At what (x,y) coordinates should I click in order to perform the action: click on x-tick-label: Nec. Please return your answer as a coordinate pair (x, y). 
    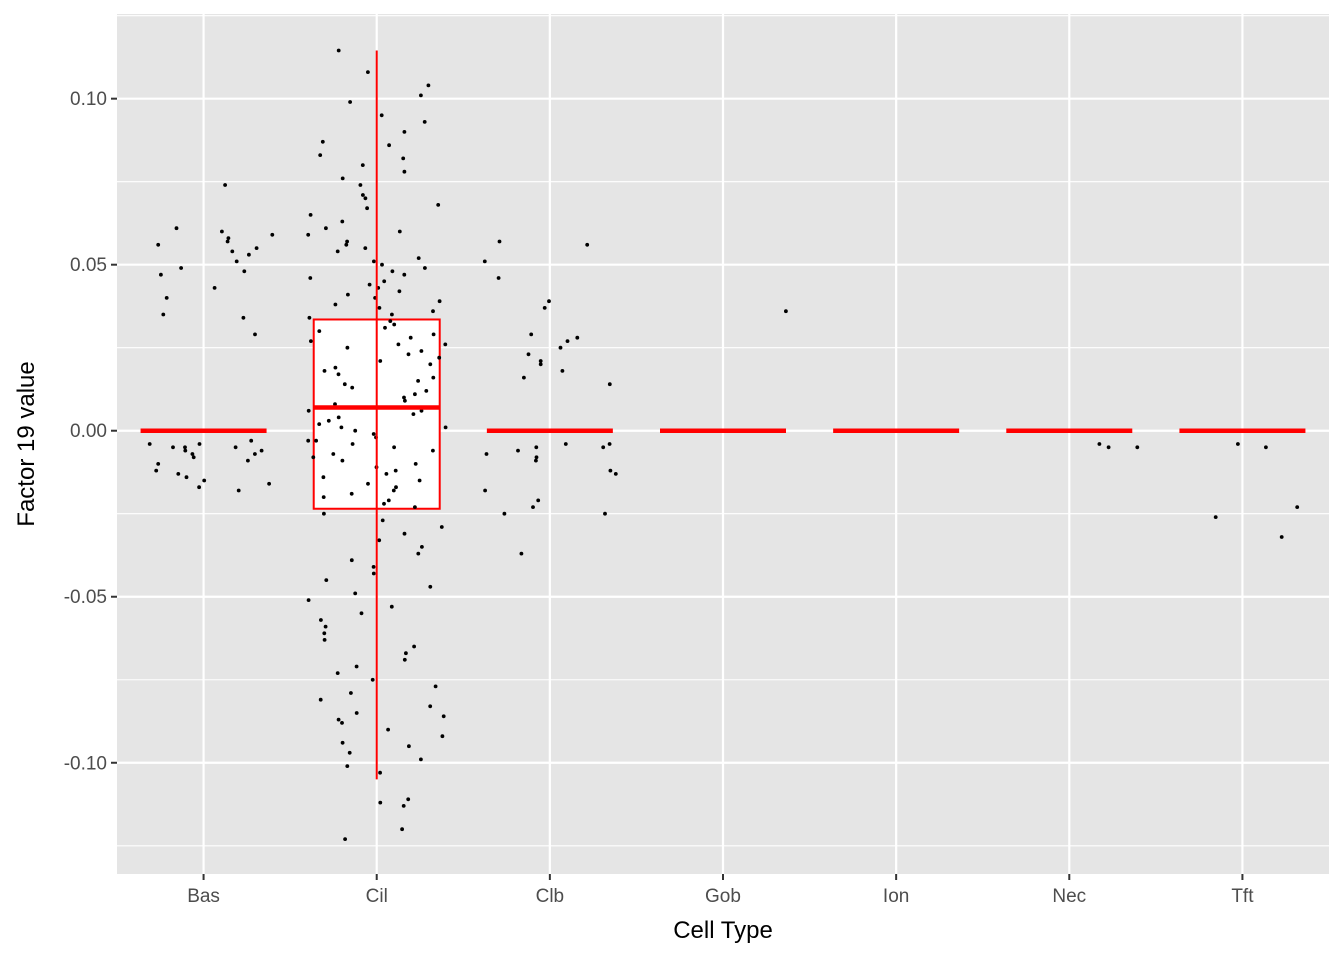
    Looking at the image, I should click on (1069, 896).